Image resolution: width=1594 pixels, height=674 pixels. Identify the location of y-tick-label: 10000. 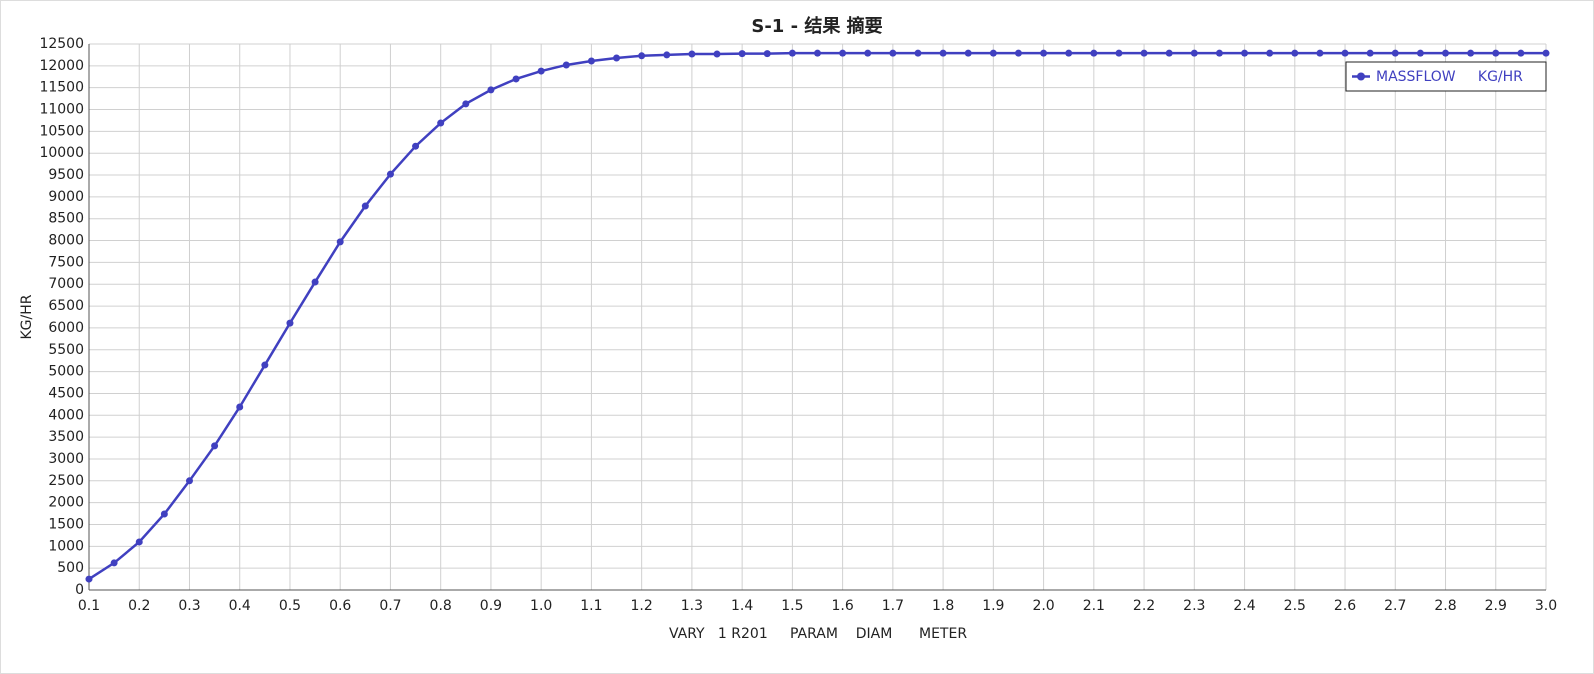
(61, 153).